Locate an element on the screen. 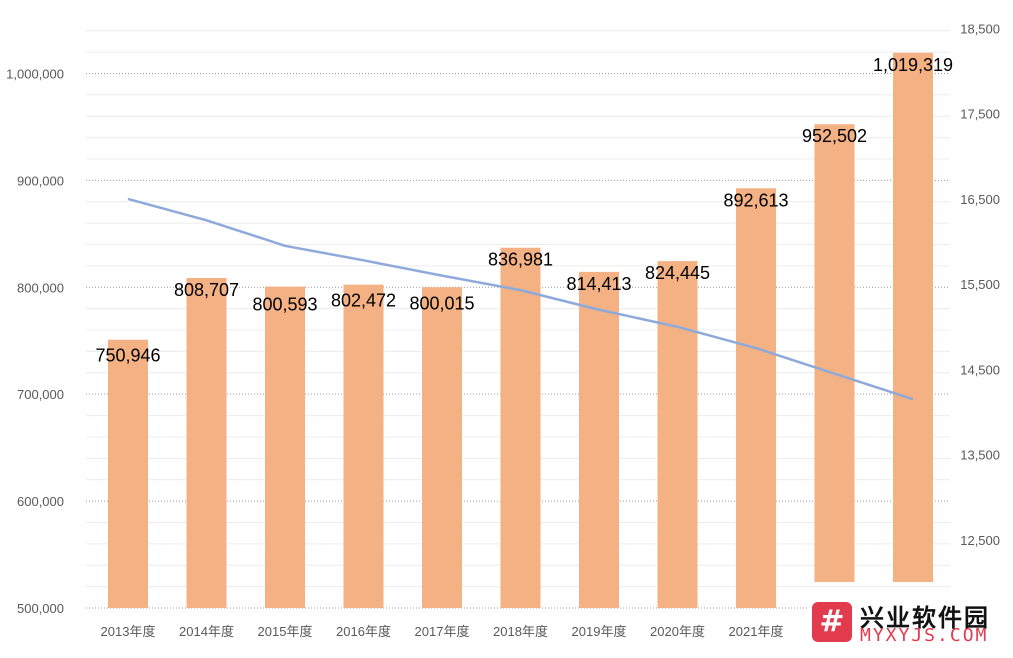 The height and width of the screenshot is (658, 1013). left-tick-label: 500,000 is located at coordinates (40, 608).